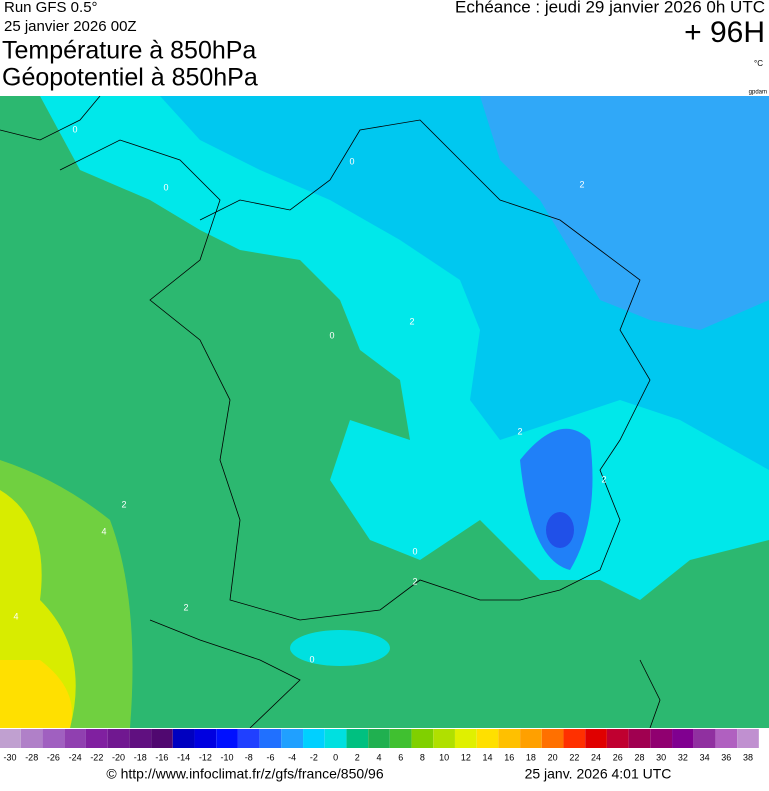  I want to click on scale-label: 36, so click(726, 757).